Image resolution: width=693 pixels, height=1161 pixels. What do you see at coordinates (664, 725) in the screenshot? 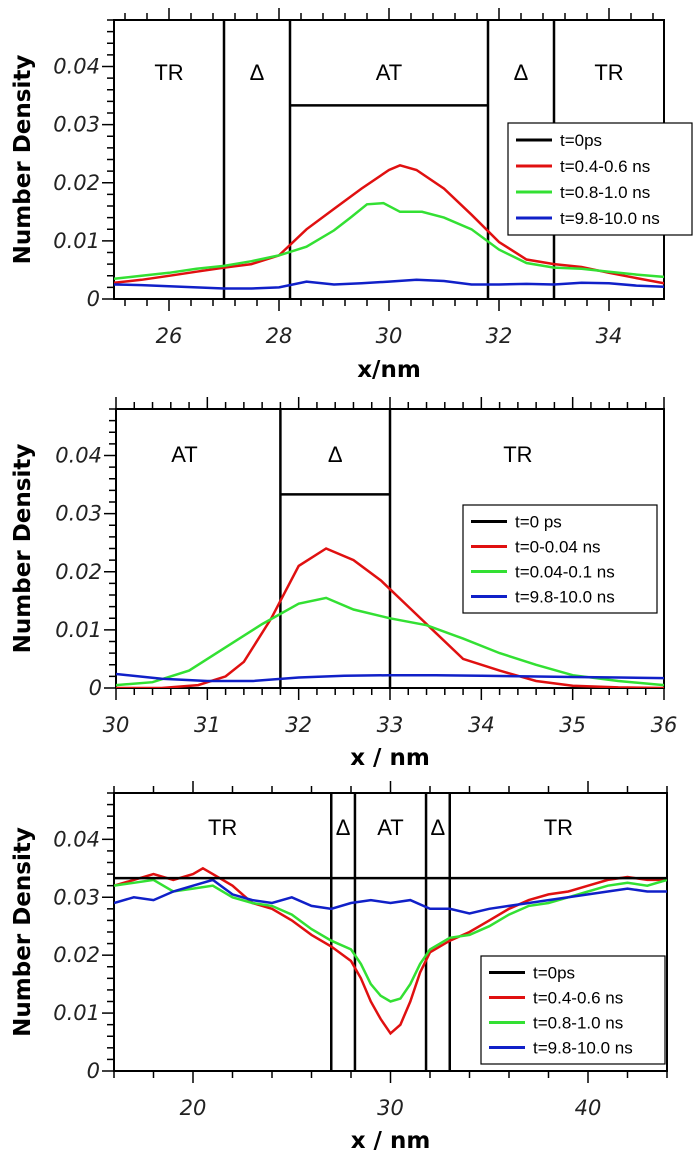
I see `x-tick-label: 36` at bounding box center [664, 725].